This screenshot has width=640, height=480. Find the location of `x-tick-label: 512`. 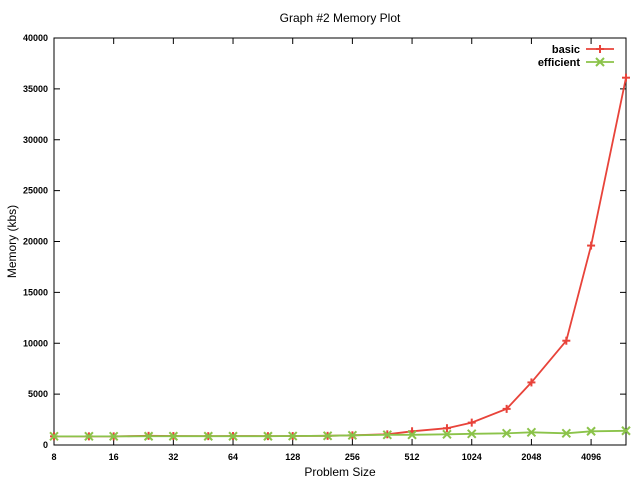

x-tick-label: 512 is located at coordinates (412, 457).